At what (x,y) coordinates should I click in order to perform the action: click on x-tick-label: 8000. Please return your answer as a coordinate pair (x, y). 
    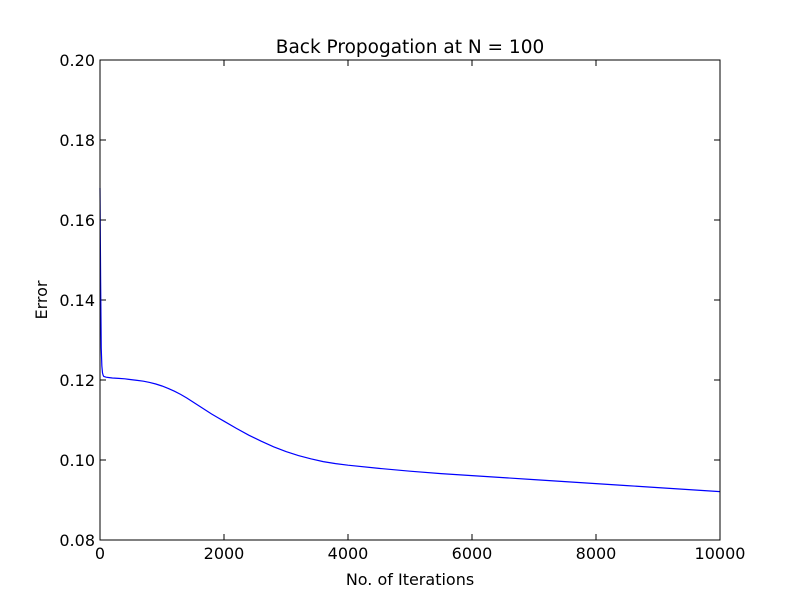
    Looking at the image, I should click on (596, 553).